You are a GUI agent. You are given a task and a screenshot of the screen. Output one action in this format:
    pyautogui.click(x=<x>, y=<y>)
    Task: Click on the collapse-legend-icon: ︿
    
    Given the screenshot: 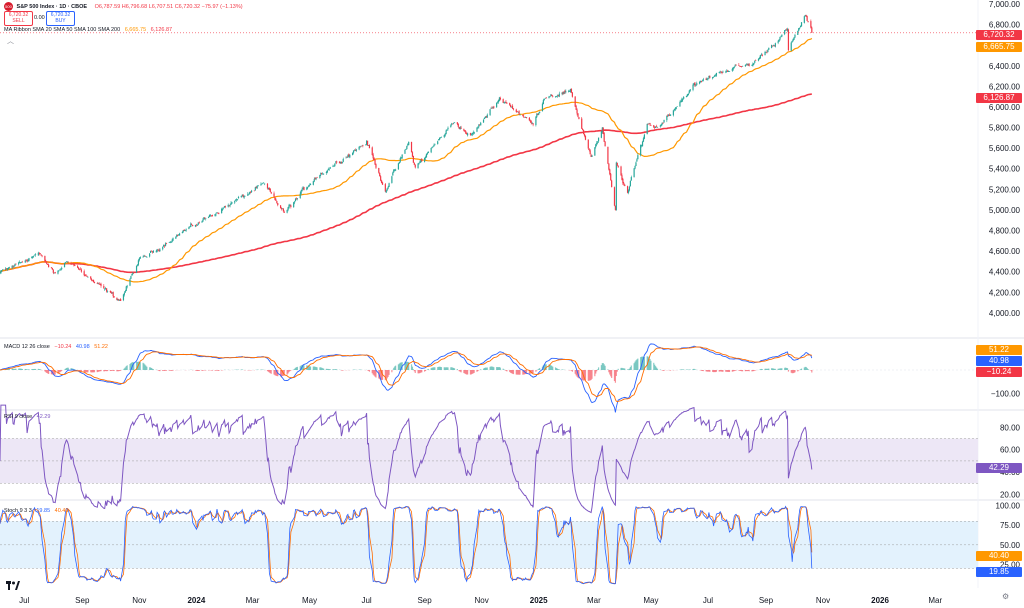 What is the action you would take?
    pyautogui.click(x=10, y=41)
    